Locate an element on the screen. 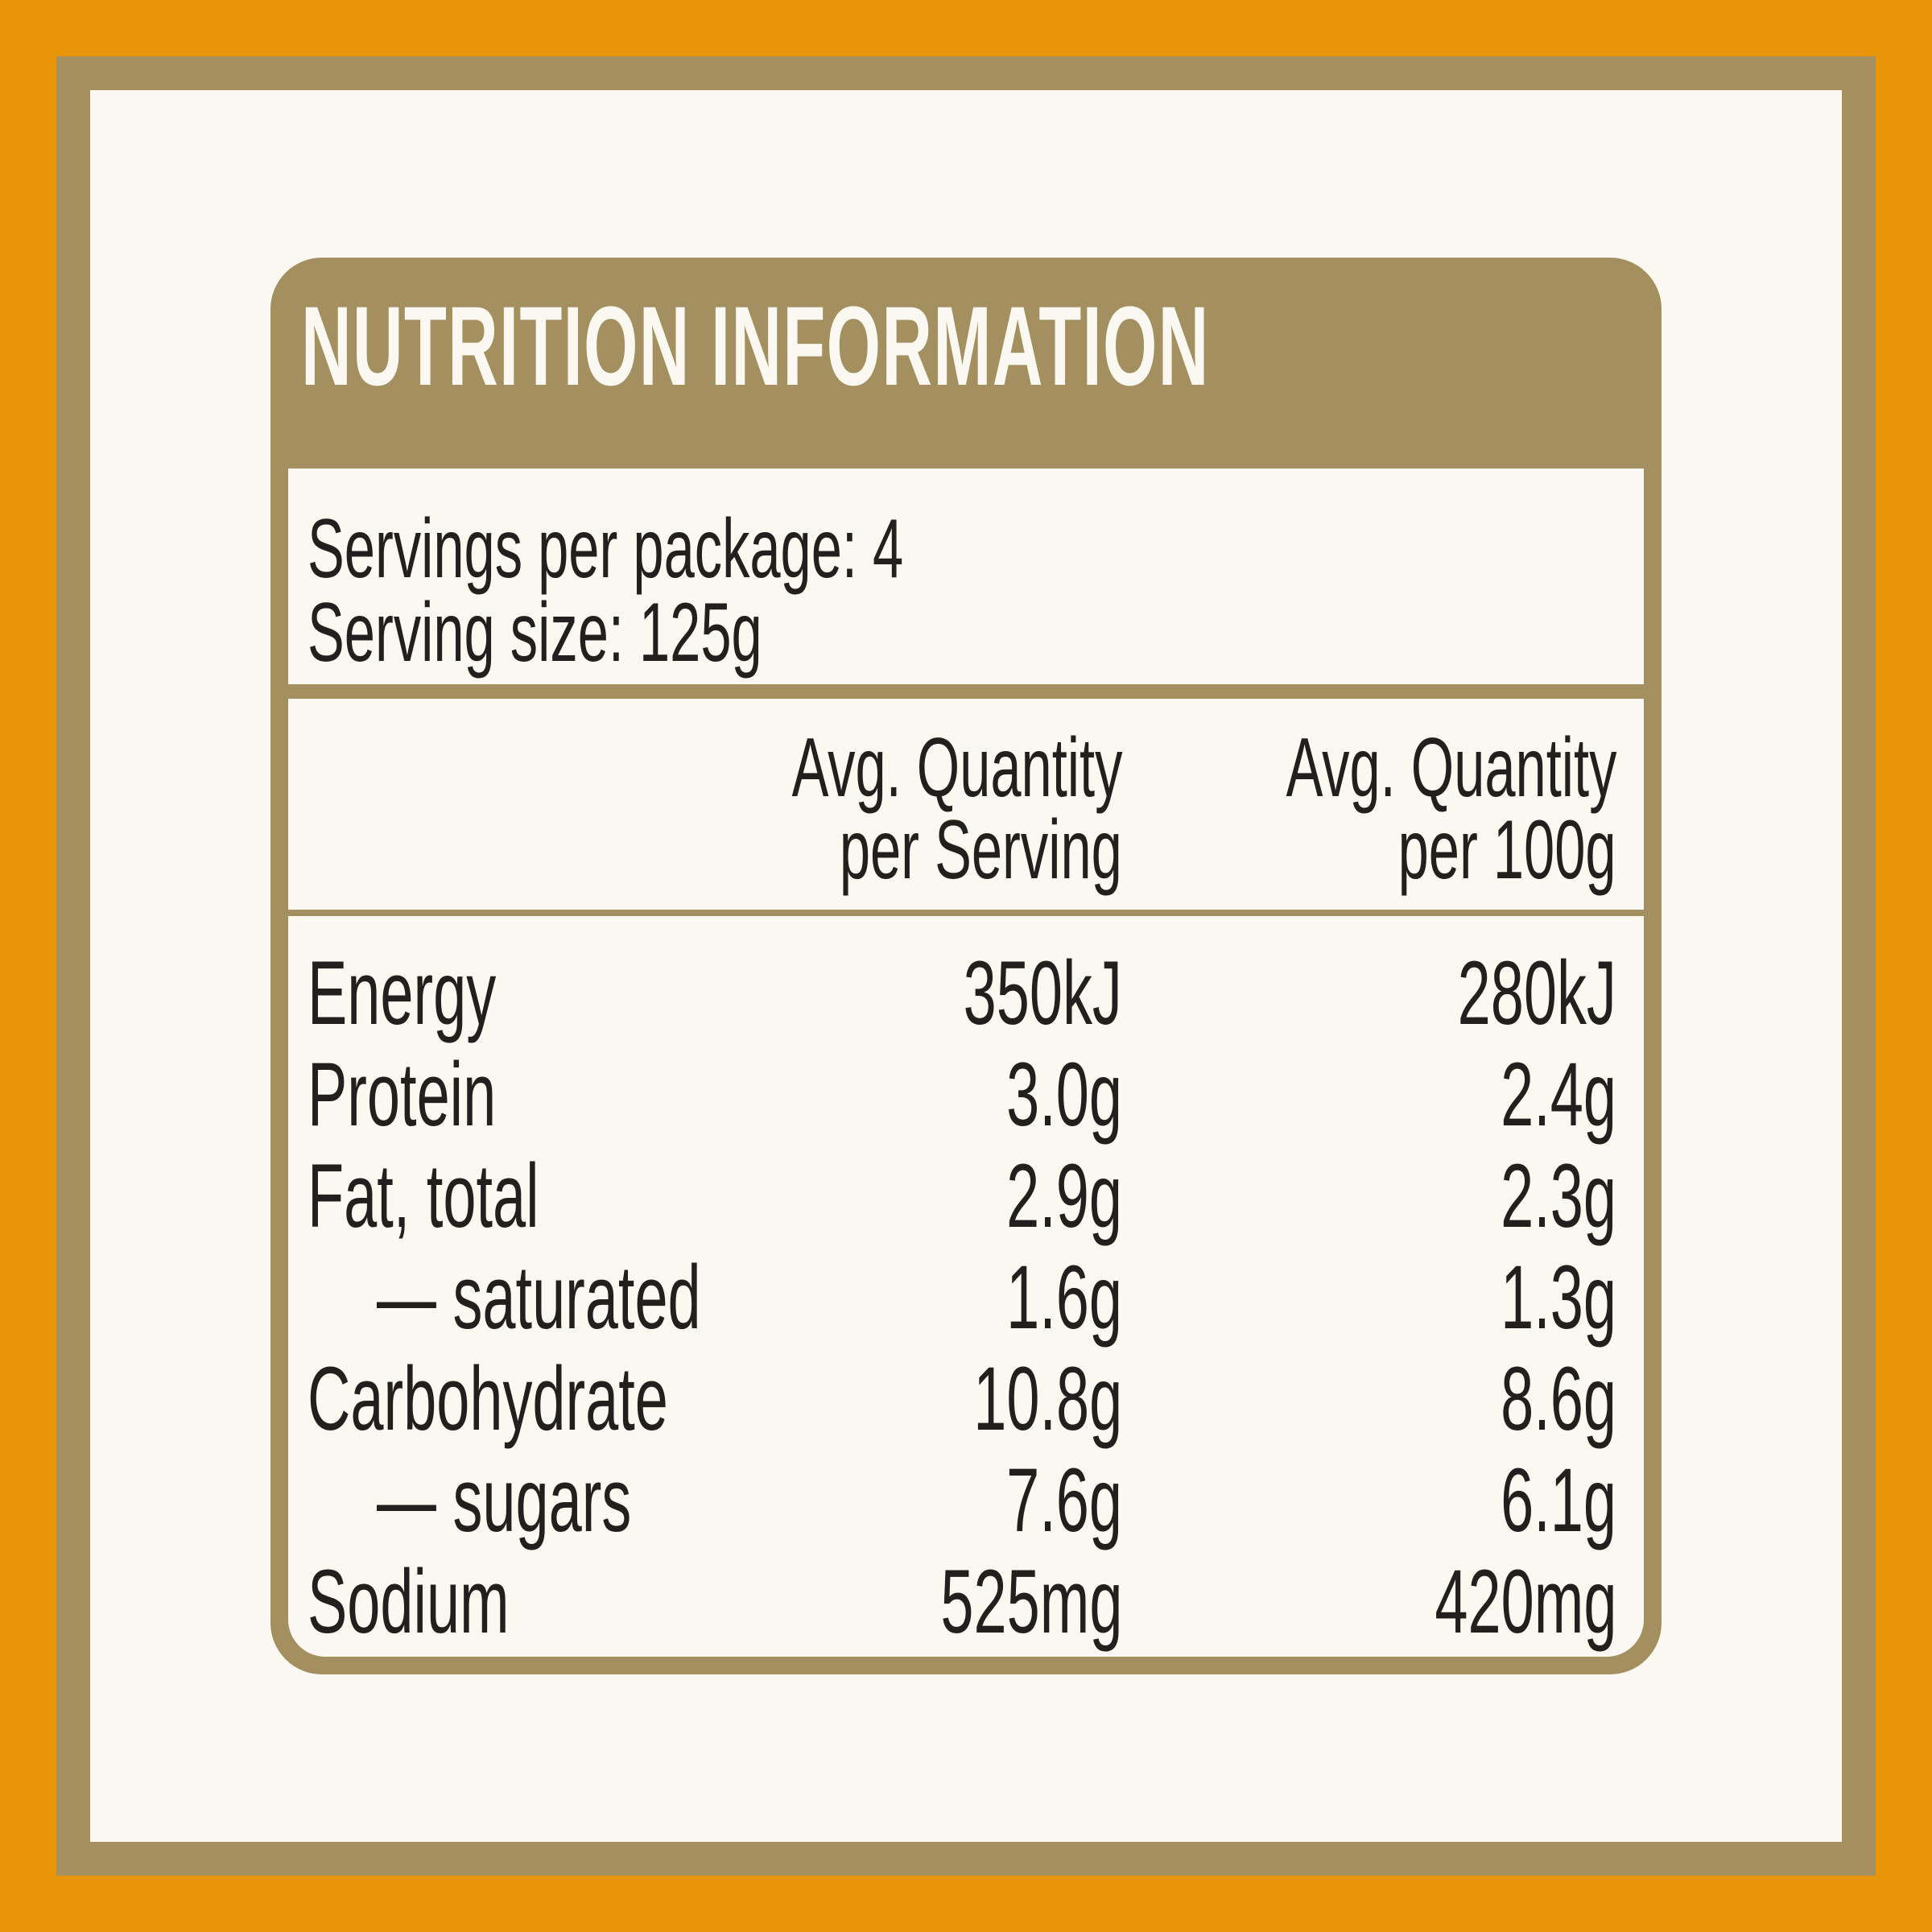  nutrient-label: — saturated is located at coordinates (539, 1297).